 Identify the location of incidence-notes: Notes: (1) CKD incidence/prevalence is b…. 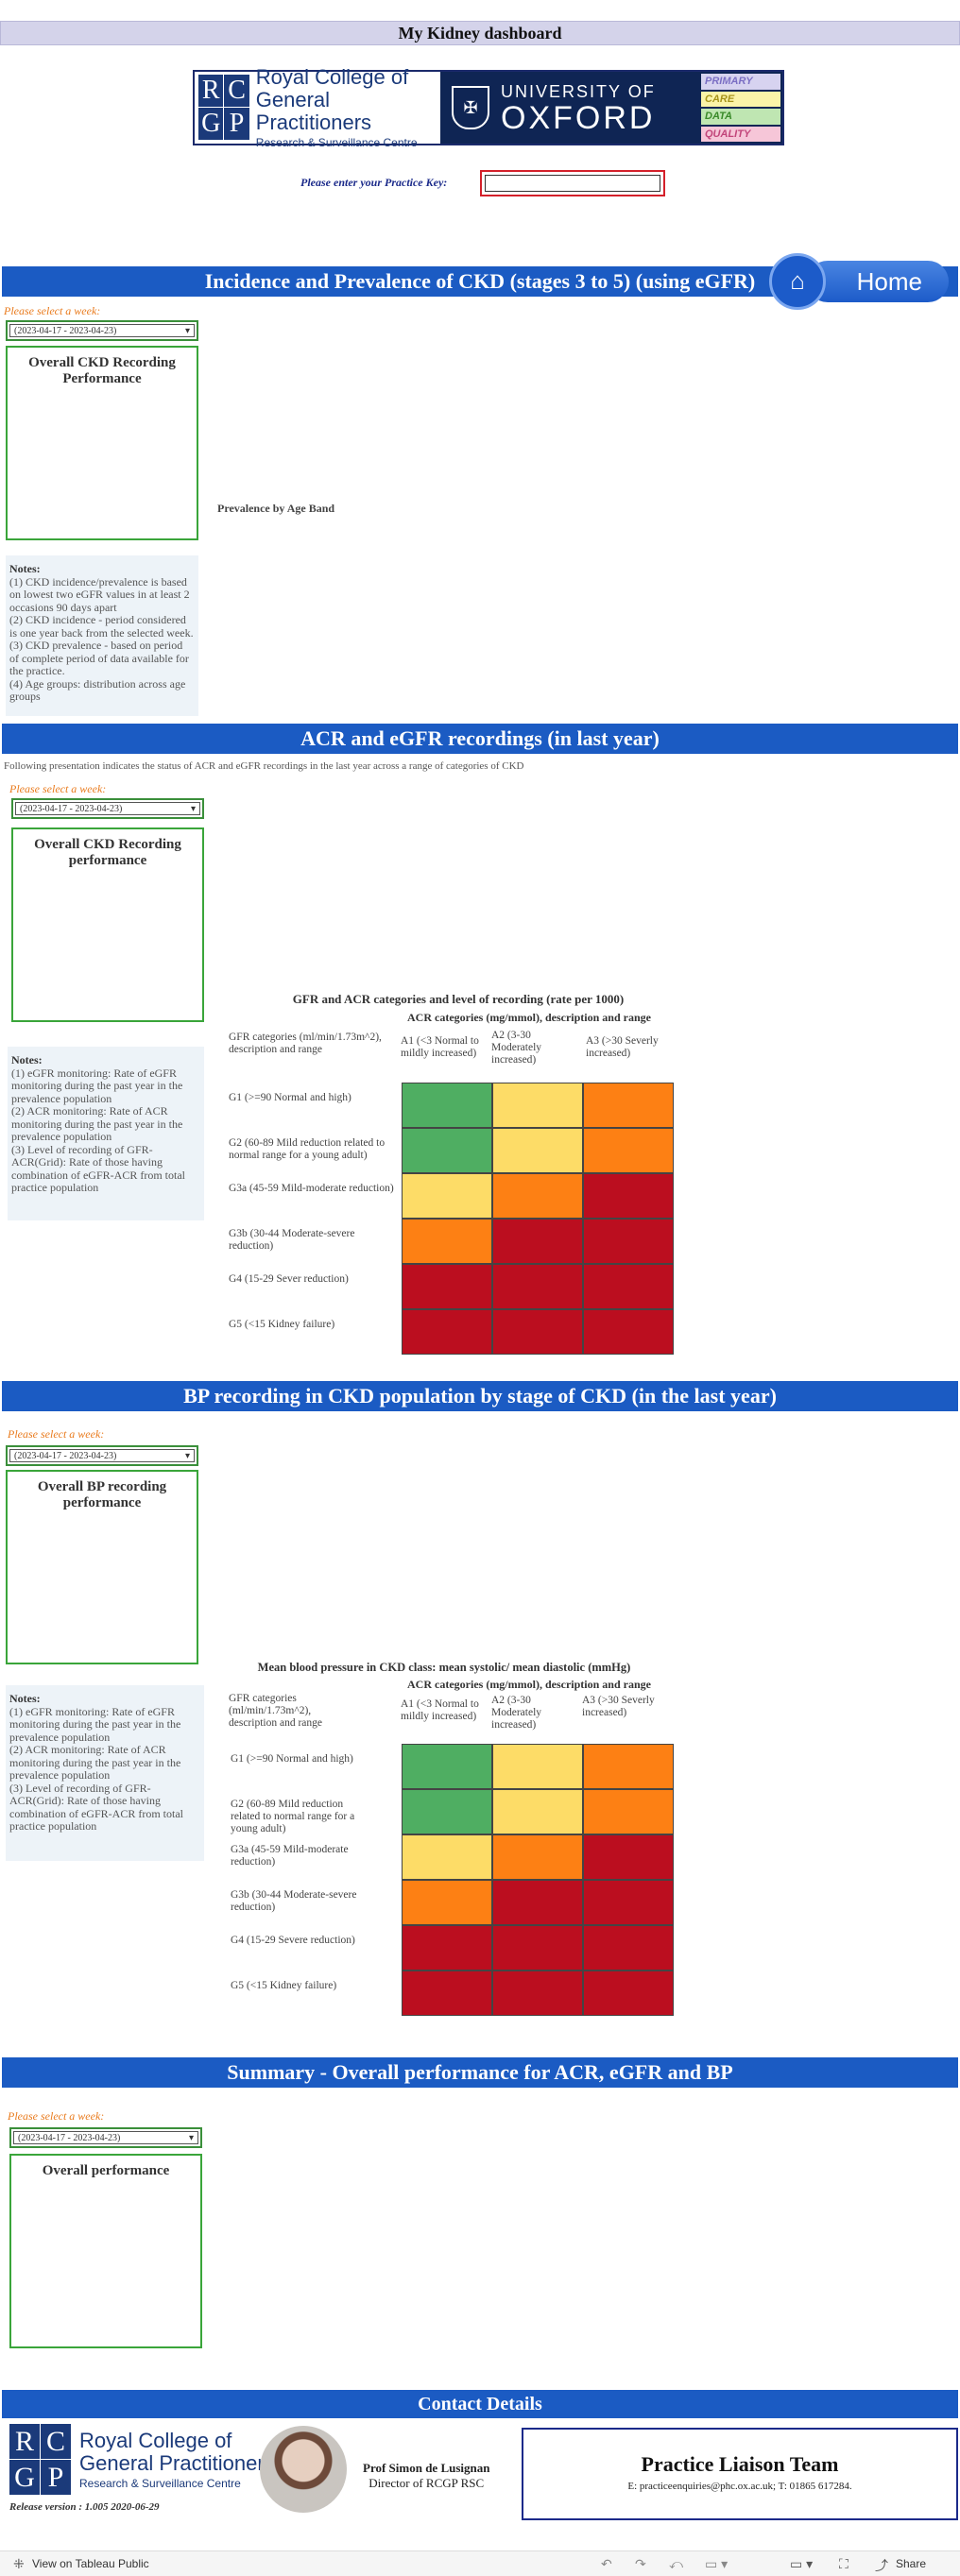
(102, 635).